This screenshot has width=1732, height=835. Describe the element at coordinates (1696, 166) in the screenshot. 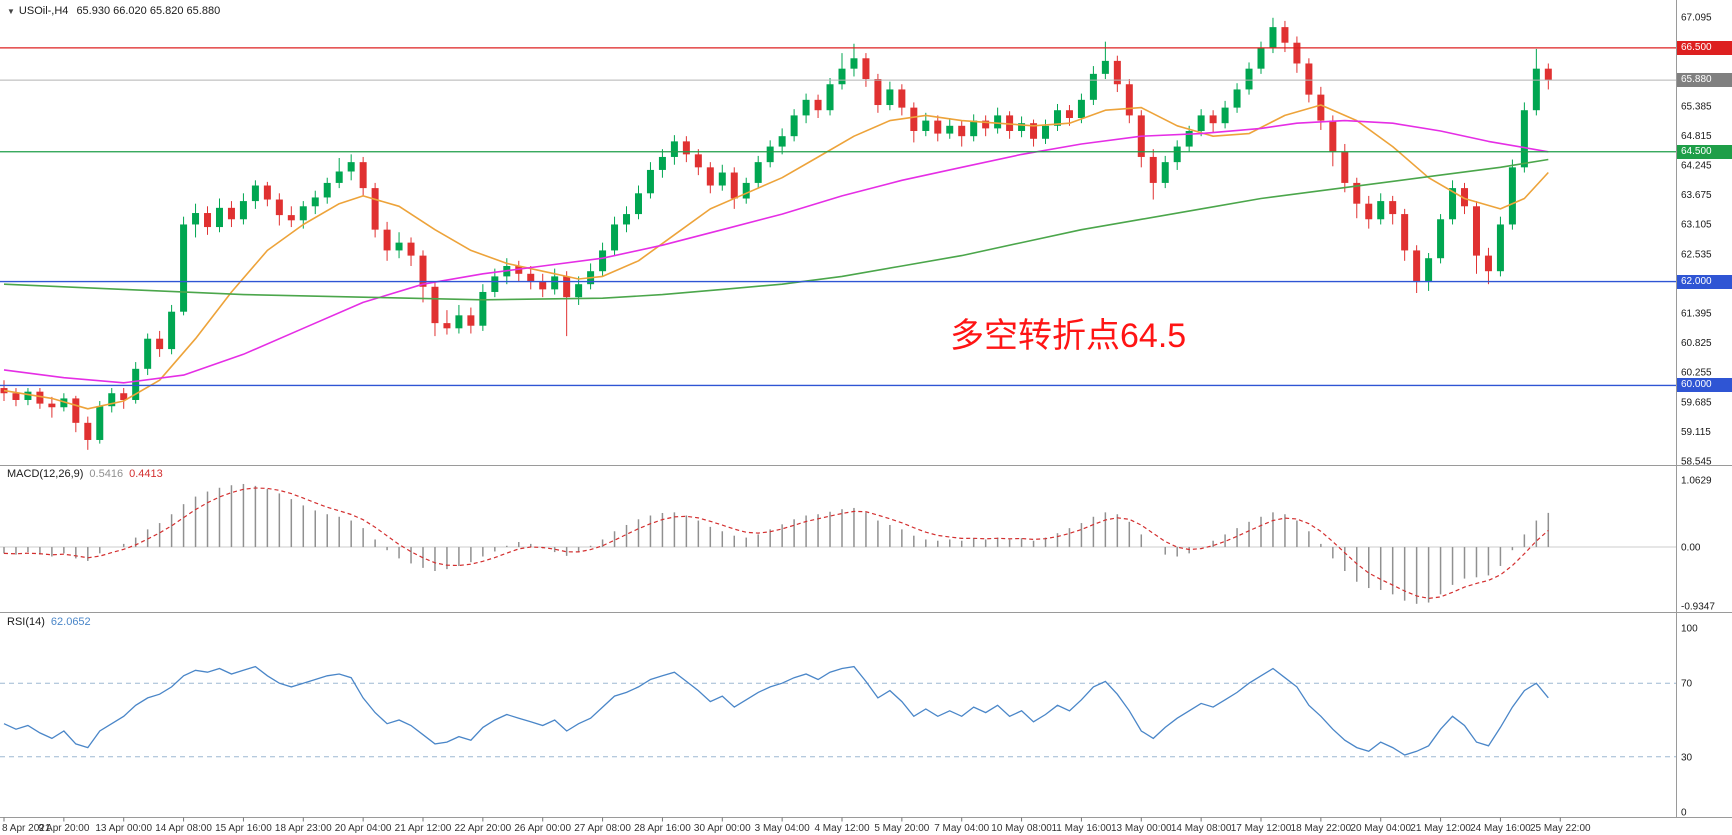

I see `price-axis-label: 64.245` at that location.